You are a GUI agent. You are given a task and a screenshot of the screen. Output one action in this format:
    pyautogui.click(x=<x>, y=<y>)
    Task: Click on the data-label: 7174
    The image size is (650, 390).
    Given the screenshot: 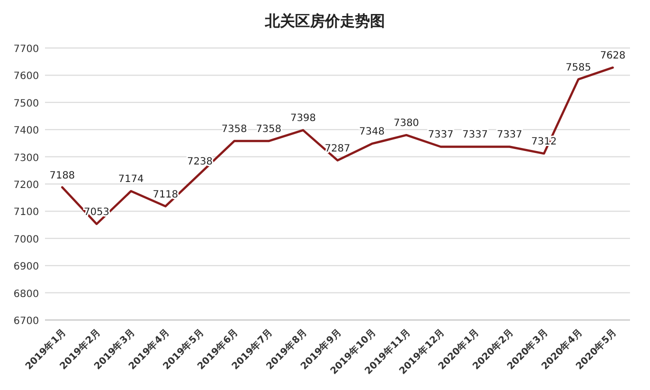 What is the action you would take?
    pyautogui.click(x=131, y=180)
    